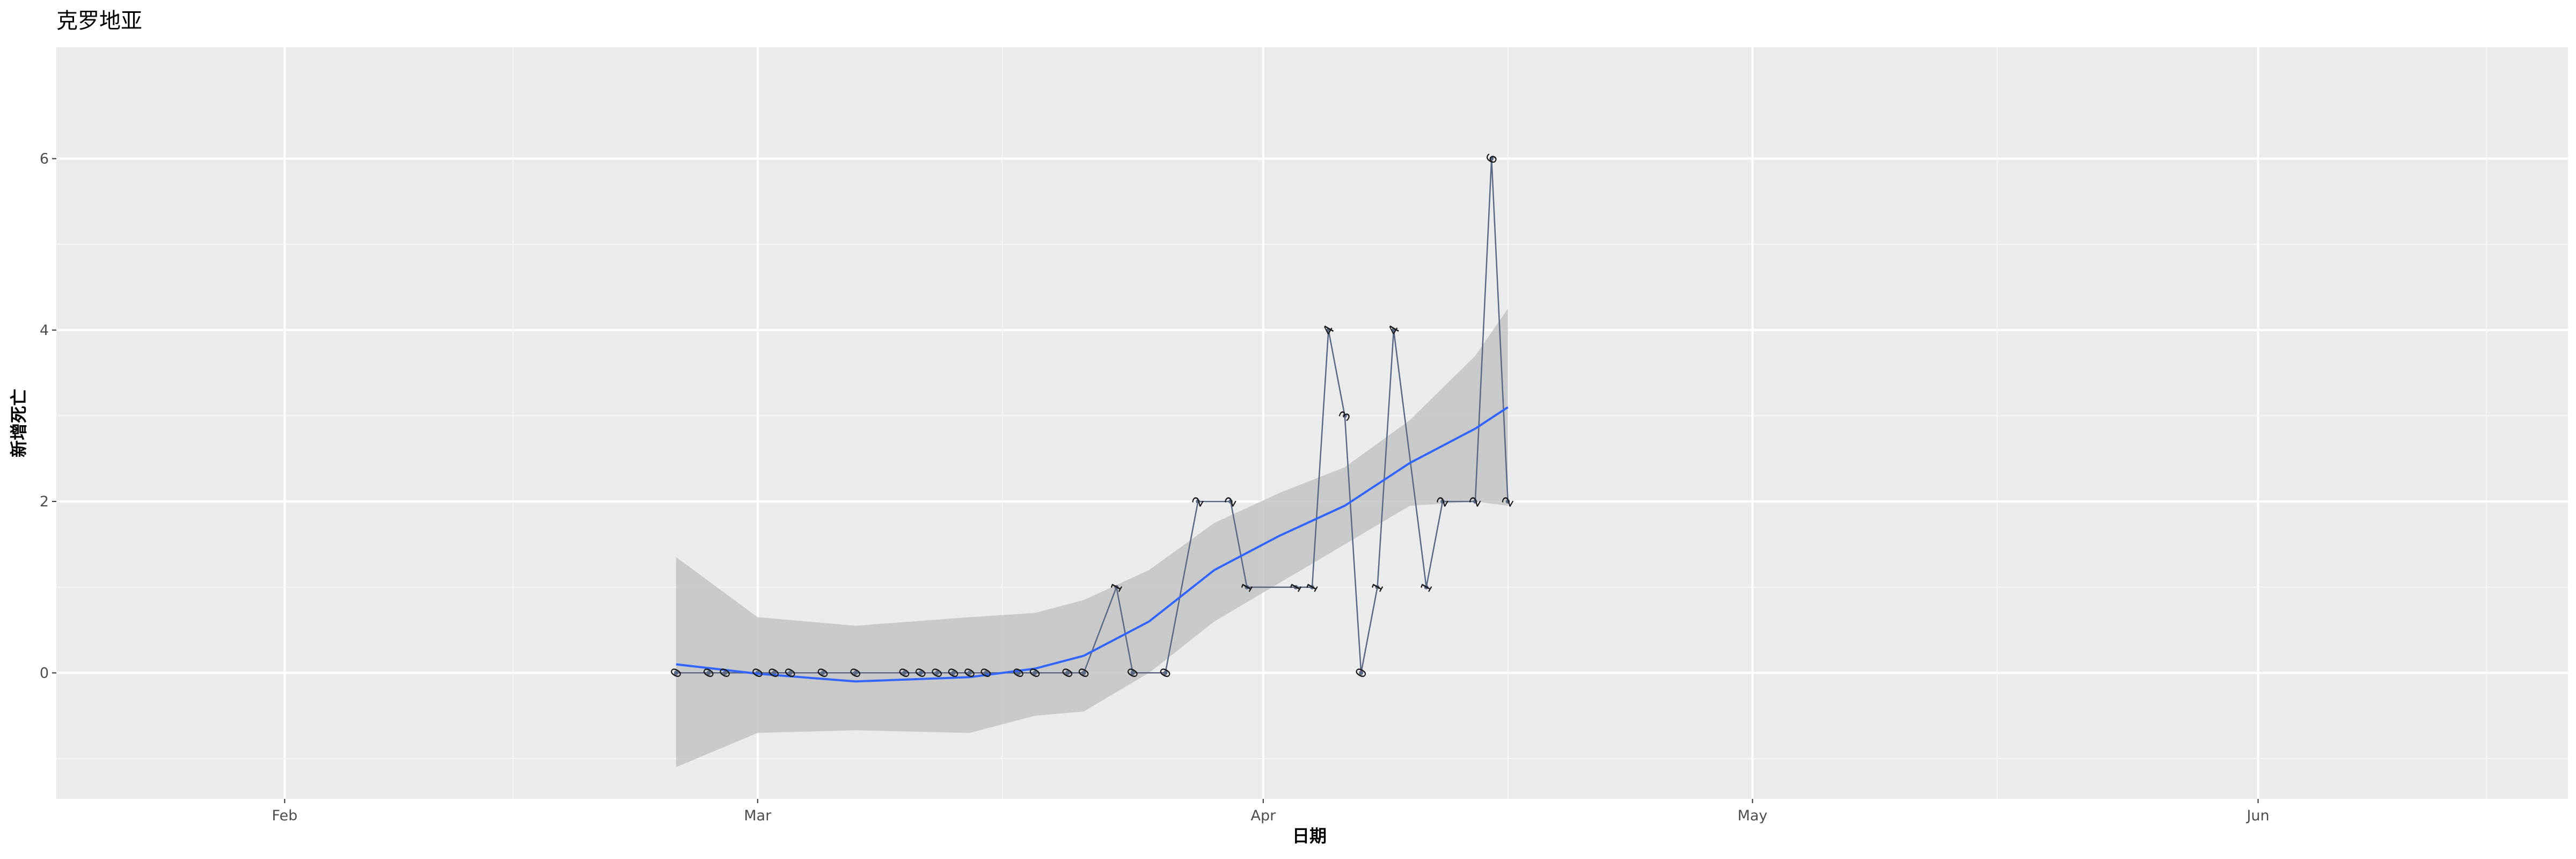 This screenshot has height=859, width=2576. I want to click on chart-title: 克罗地亚, so click(99, 21).